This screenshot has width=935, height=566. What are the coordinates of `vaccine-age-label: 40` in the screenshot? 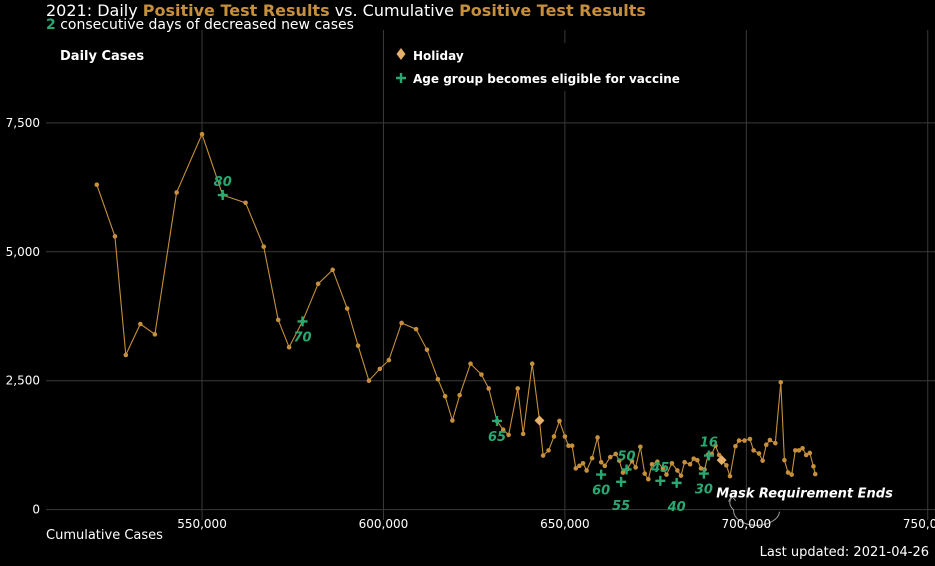 It's located at (676, 507).